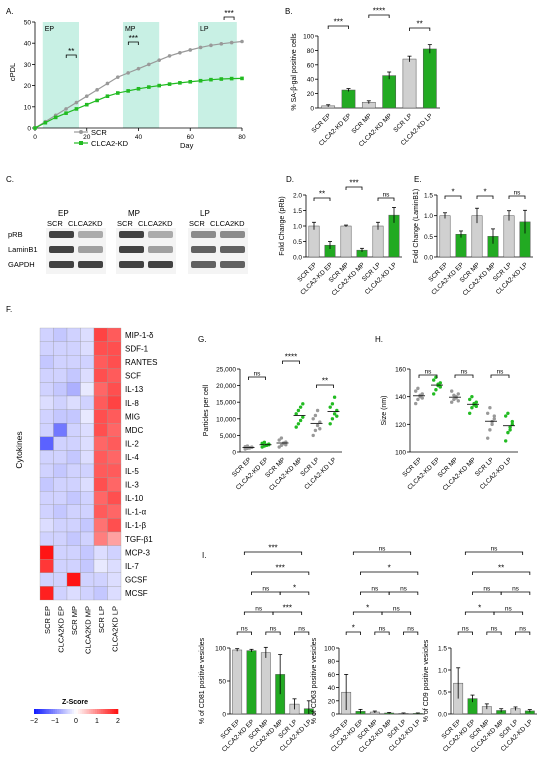 The image size is (550, 773). What do you see at coordinates (187, 145) in the screenshot?
I see `chart-A-xlabel: Day` at bounding box center [187, 145].